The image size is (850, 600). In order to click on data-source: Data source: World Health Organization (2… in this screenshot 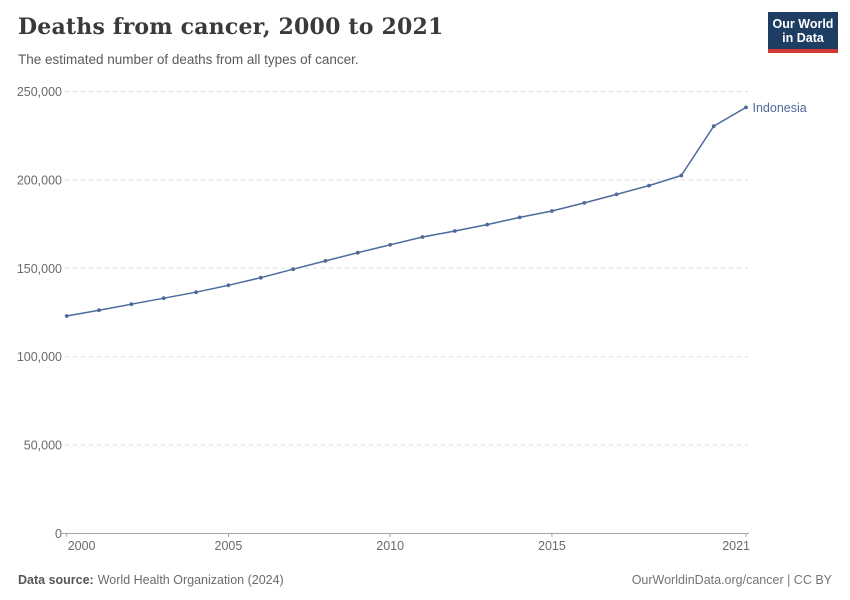, I will do `click(151, 580)`.